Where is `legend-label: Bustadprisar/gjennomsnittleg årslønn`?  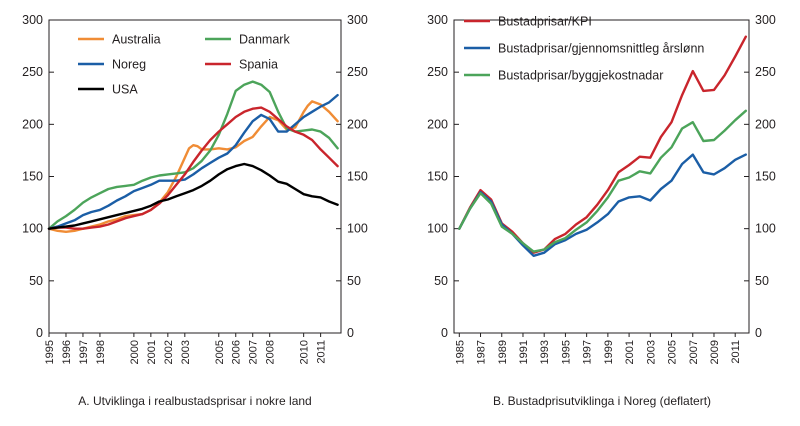
legend-label: Bustadprisar/gjennomsnittleg årslønn is located at coordinates (601, 49).